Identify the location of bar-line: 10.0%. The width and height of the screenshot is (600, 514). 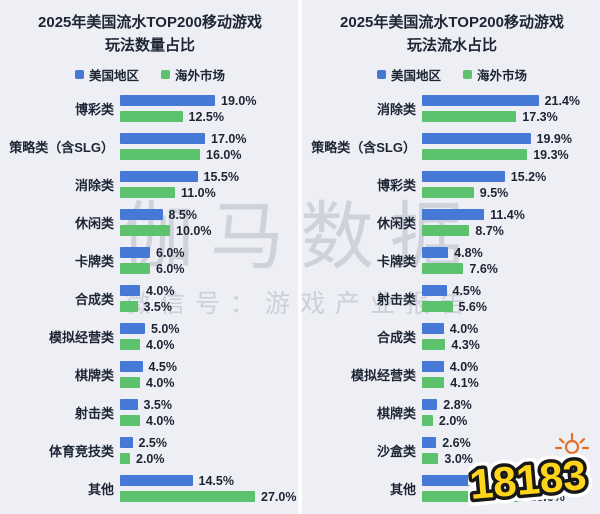
(209, 230).